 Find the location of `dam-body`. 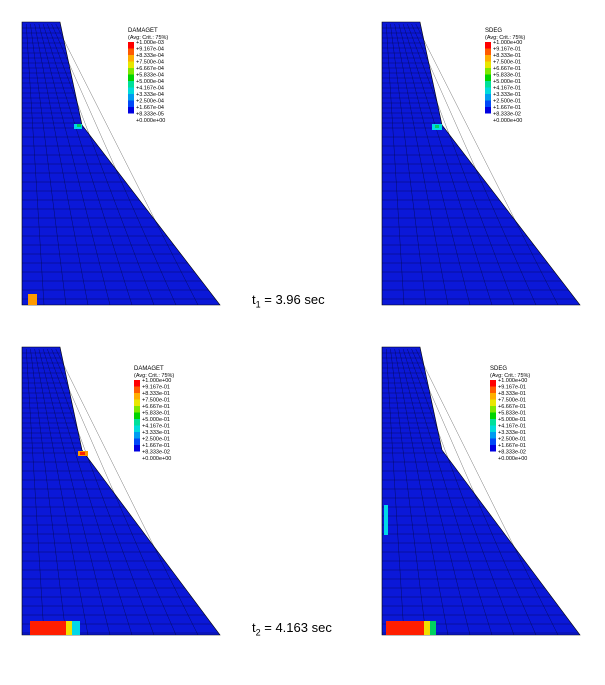

dam-body is located at coordinates (121, 163).